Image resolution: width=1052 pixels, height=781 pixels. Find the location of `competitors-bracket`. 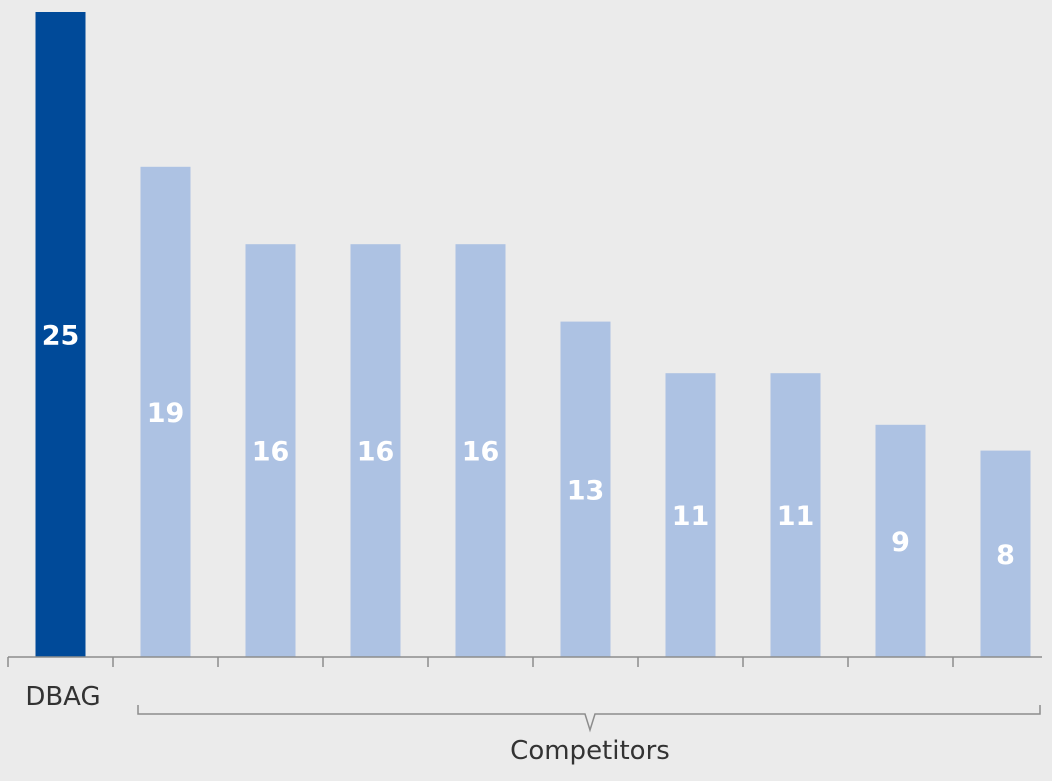

competitors-bracket is located at coordinates (589, 719).